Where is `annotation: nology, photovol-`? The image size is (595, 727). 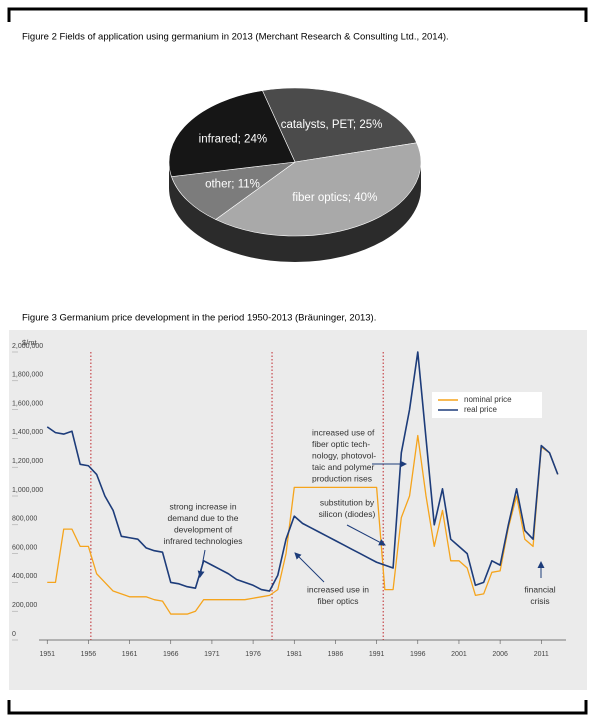 annotation: nology, photovol- is located at coordinates (344, 455).